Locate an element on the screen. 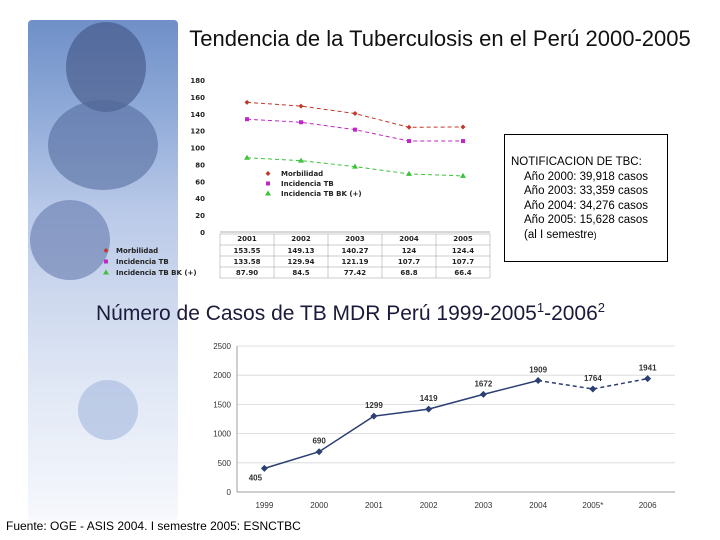  x-tick-label: 2002 is located at coordinates (429, 505).